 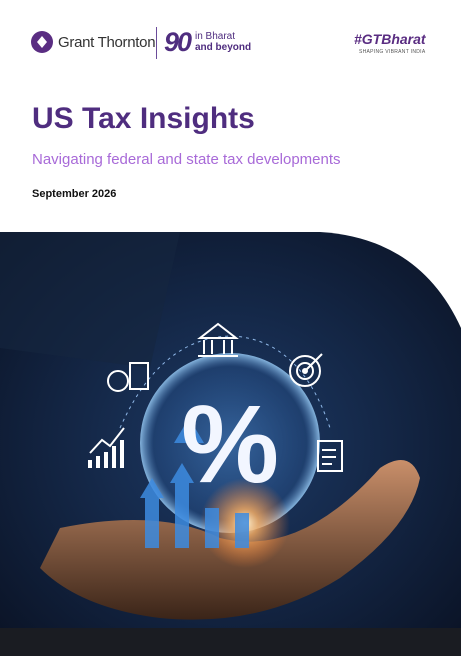 I want to click on brand-logo, so click(x=42, y=42).